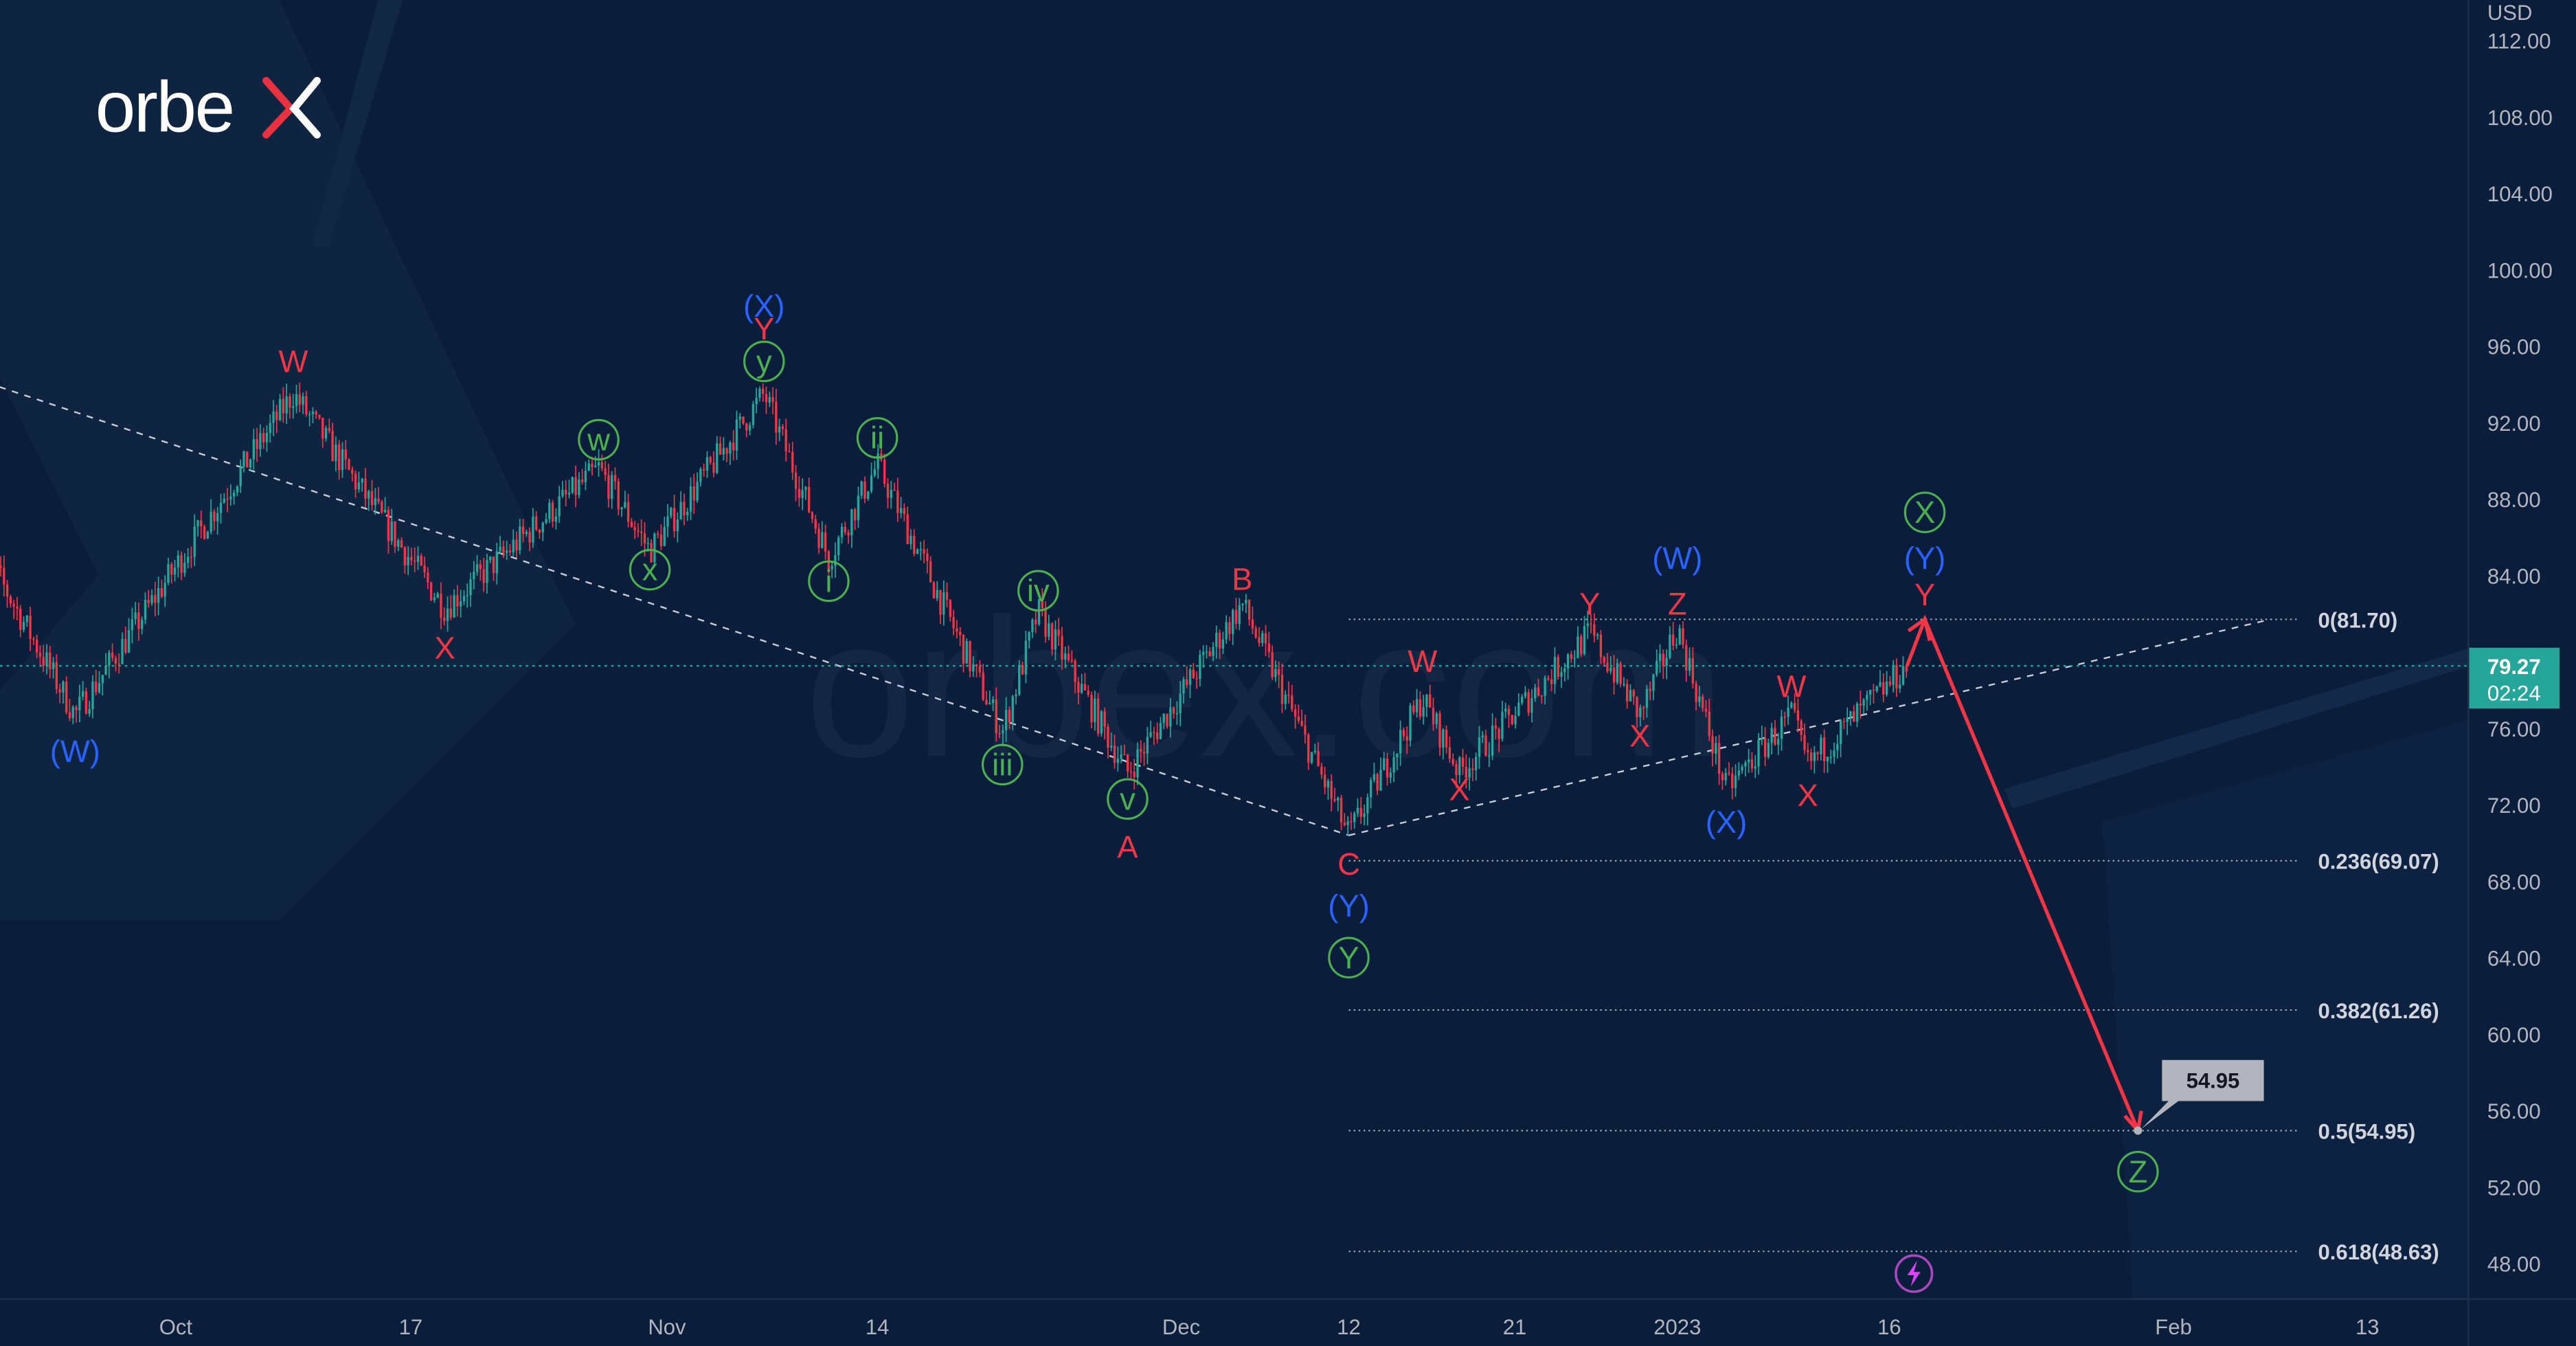  What do you see at coordinates (828, 580) in the screenshot?
I see `wave-label-text: i` at bounding box center [828, 580].